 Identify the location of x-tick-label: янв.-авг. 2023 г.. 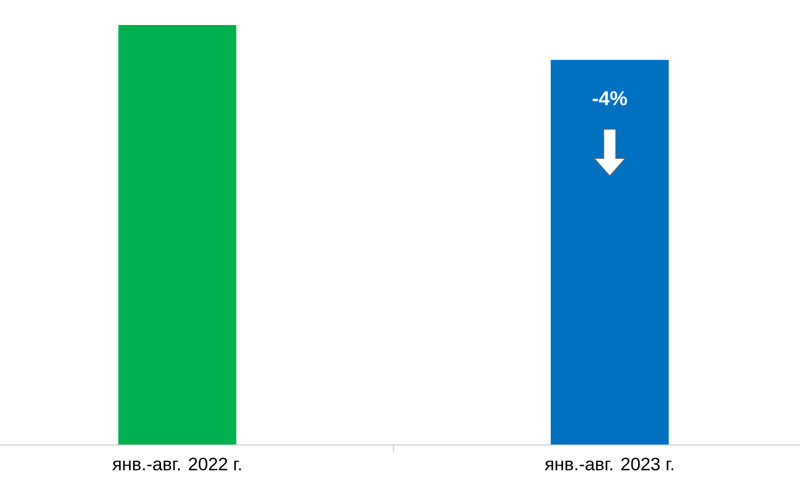
(609, 464).